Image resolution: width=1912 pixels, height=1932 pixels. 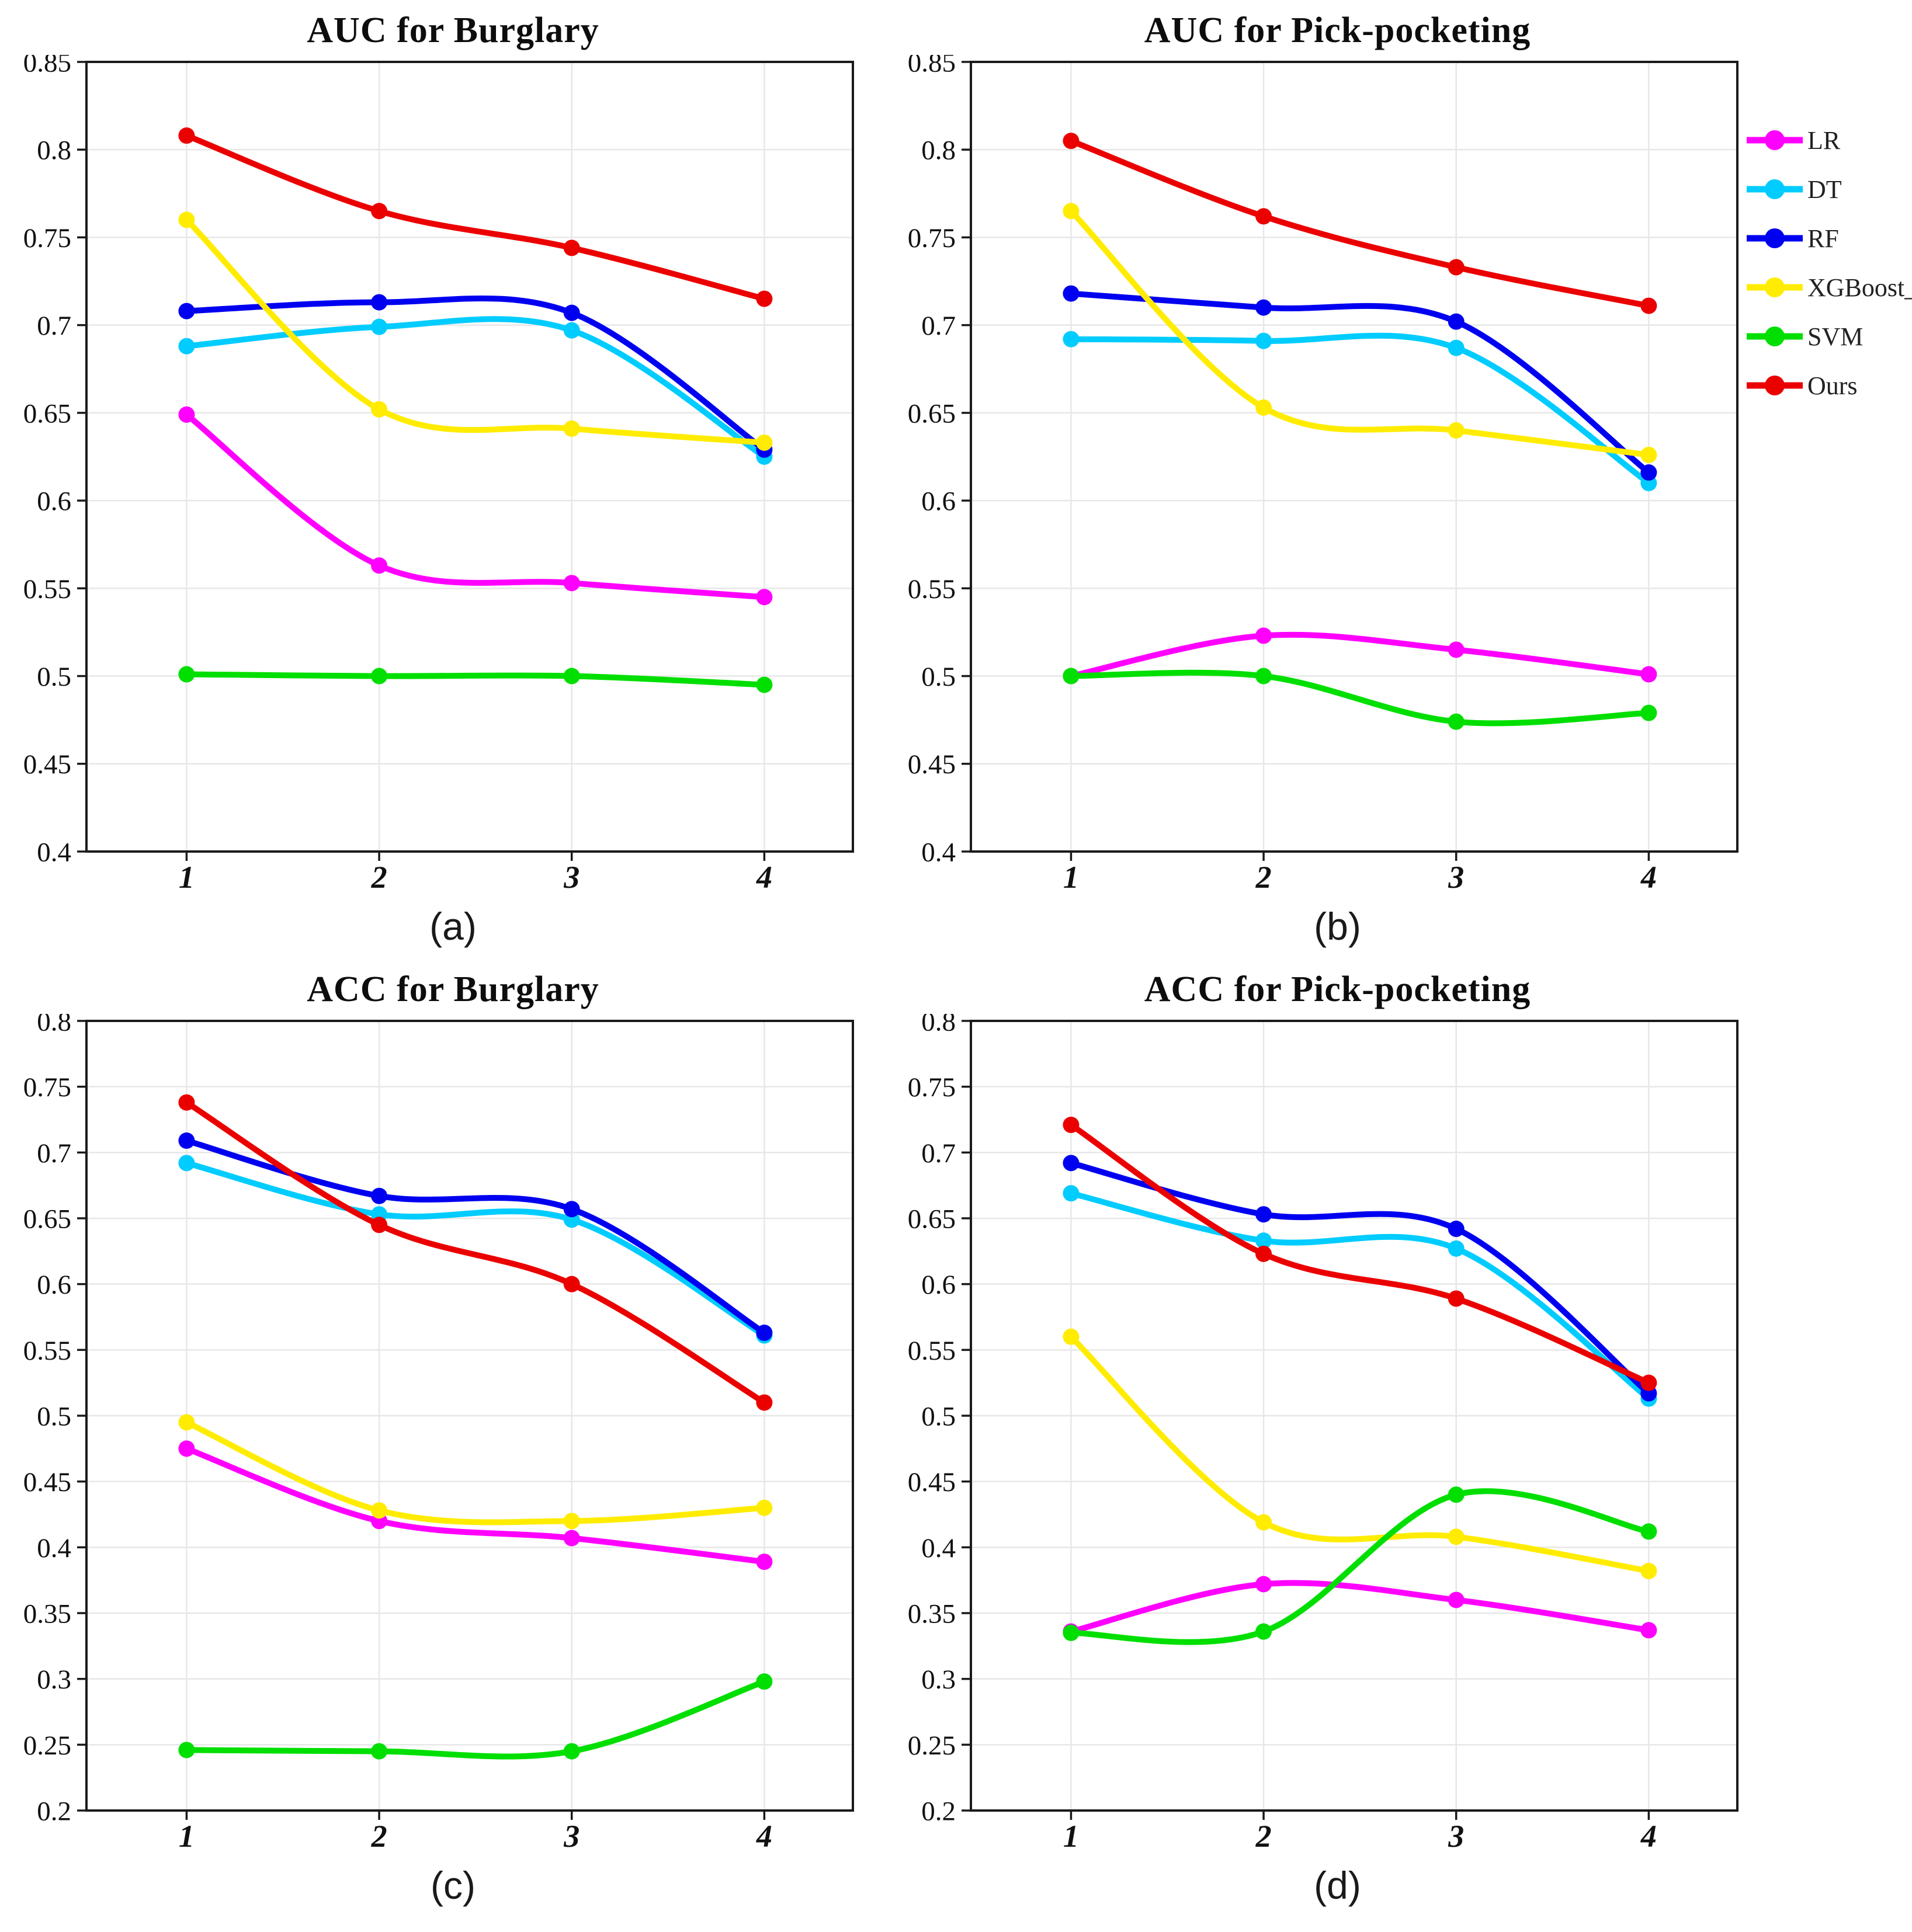 I want to click on chart-caption: (c), so click(x=453, y=1885).